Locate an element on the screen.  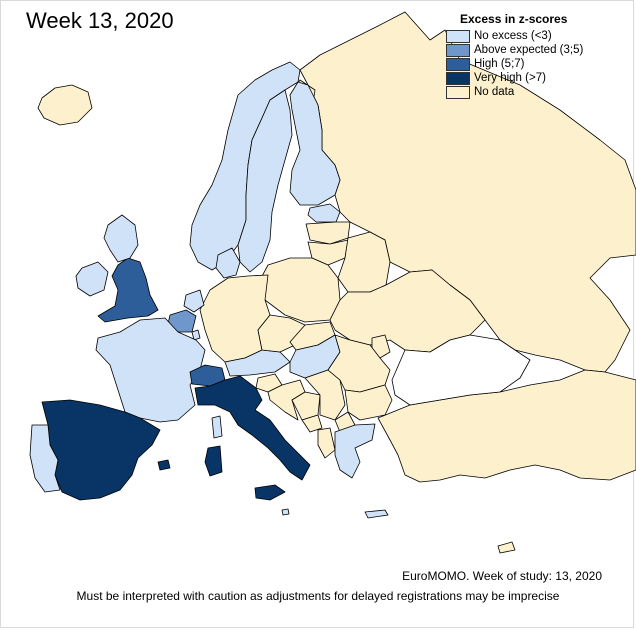
region-france is located at coordinates (150, 370).